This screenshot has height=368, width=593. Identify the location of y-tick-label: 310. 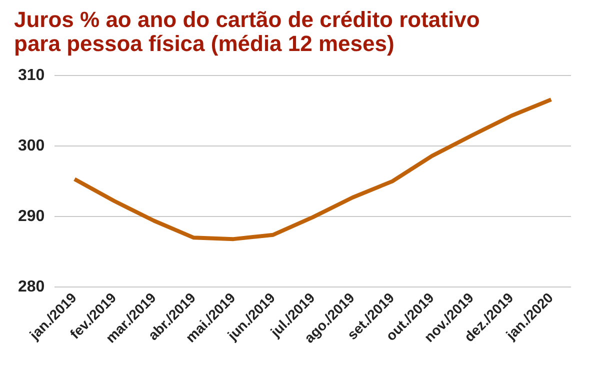
(31, 75).